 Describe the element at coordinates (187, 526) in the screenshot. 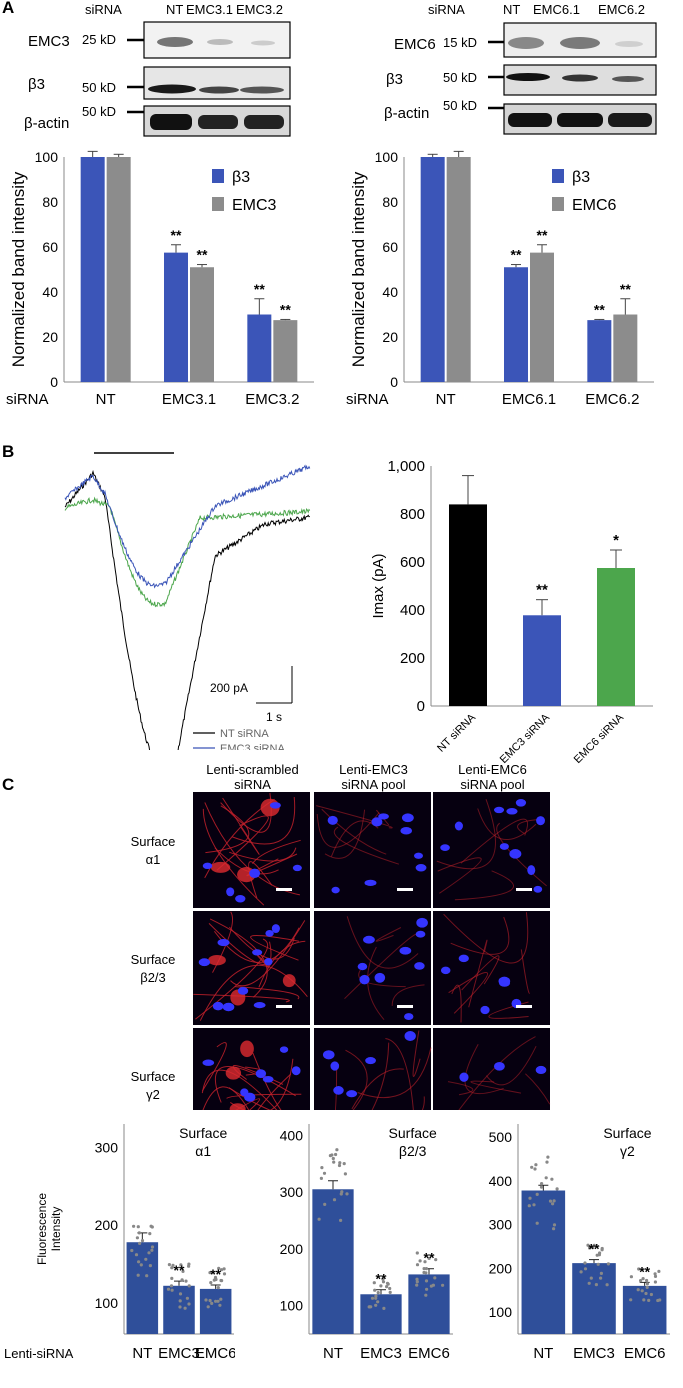

I see `trace-emc3` at that location.